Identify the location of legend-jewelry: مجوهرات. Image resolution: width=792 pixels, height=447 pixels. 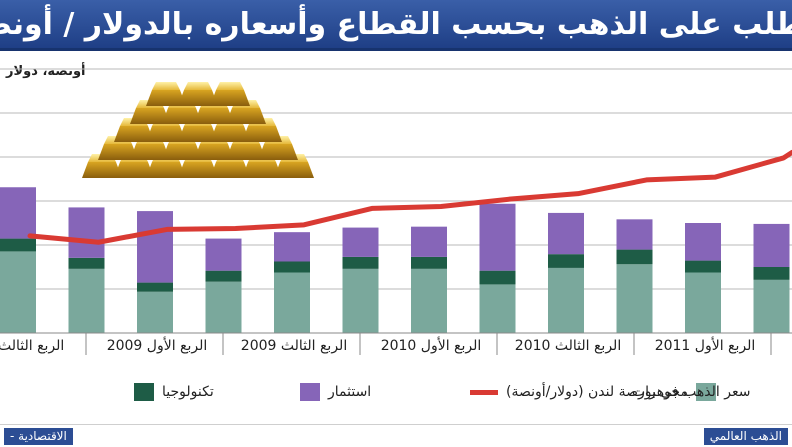
(674, 392).